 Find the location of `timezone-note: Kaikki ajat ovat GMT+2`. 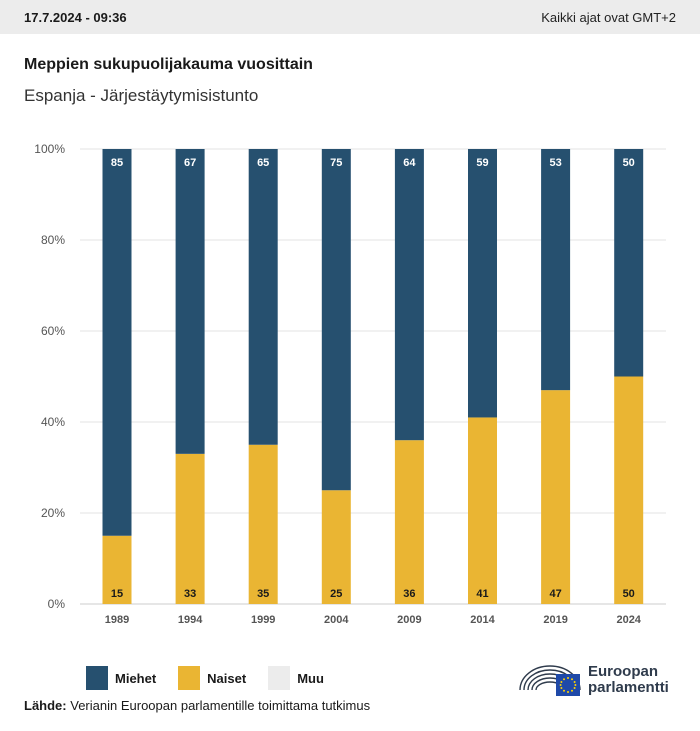

timezone-note: Kaikki ajat ovat GMT+2 is located at coordinates (608, 17).